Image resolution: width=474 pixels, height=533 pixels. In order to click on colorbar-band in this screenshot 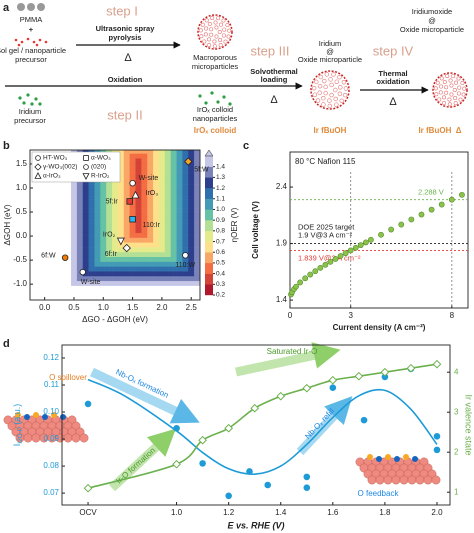, I will do `click(209, 279)`.